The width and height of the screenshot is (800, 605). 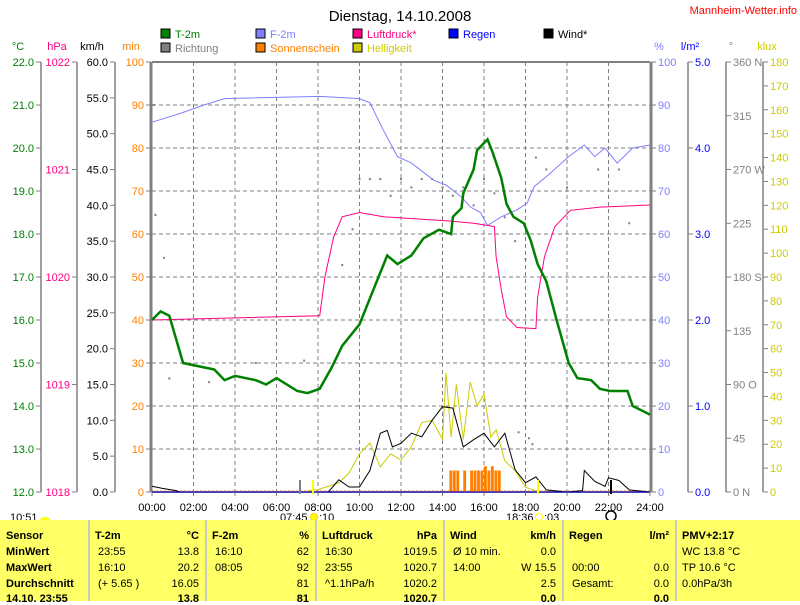 What do you see at coordinates (229, 568) in the screenshot?
I see `cell-label: 08:05` at bounding box center [229, 568].